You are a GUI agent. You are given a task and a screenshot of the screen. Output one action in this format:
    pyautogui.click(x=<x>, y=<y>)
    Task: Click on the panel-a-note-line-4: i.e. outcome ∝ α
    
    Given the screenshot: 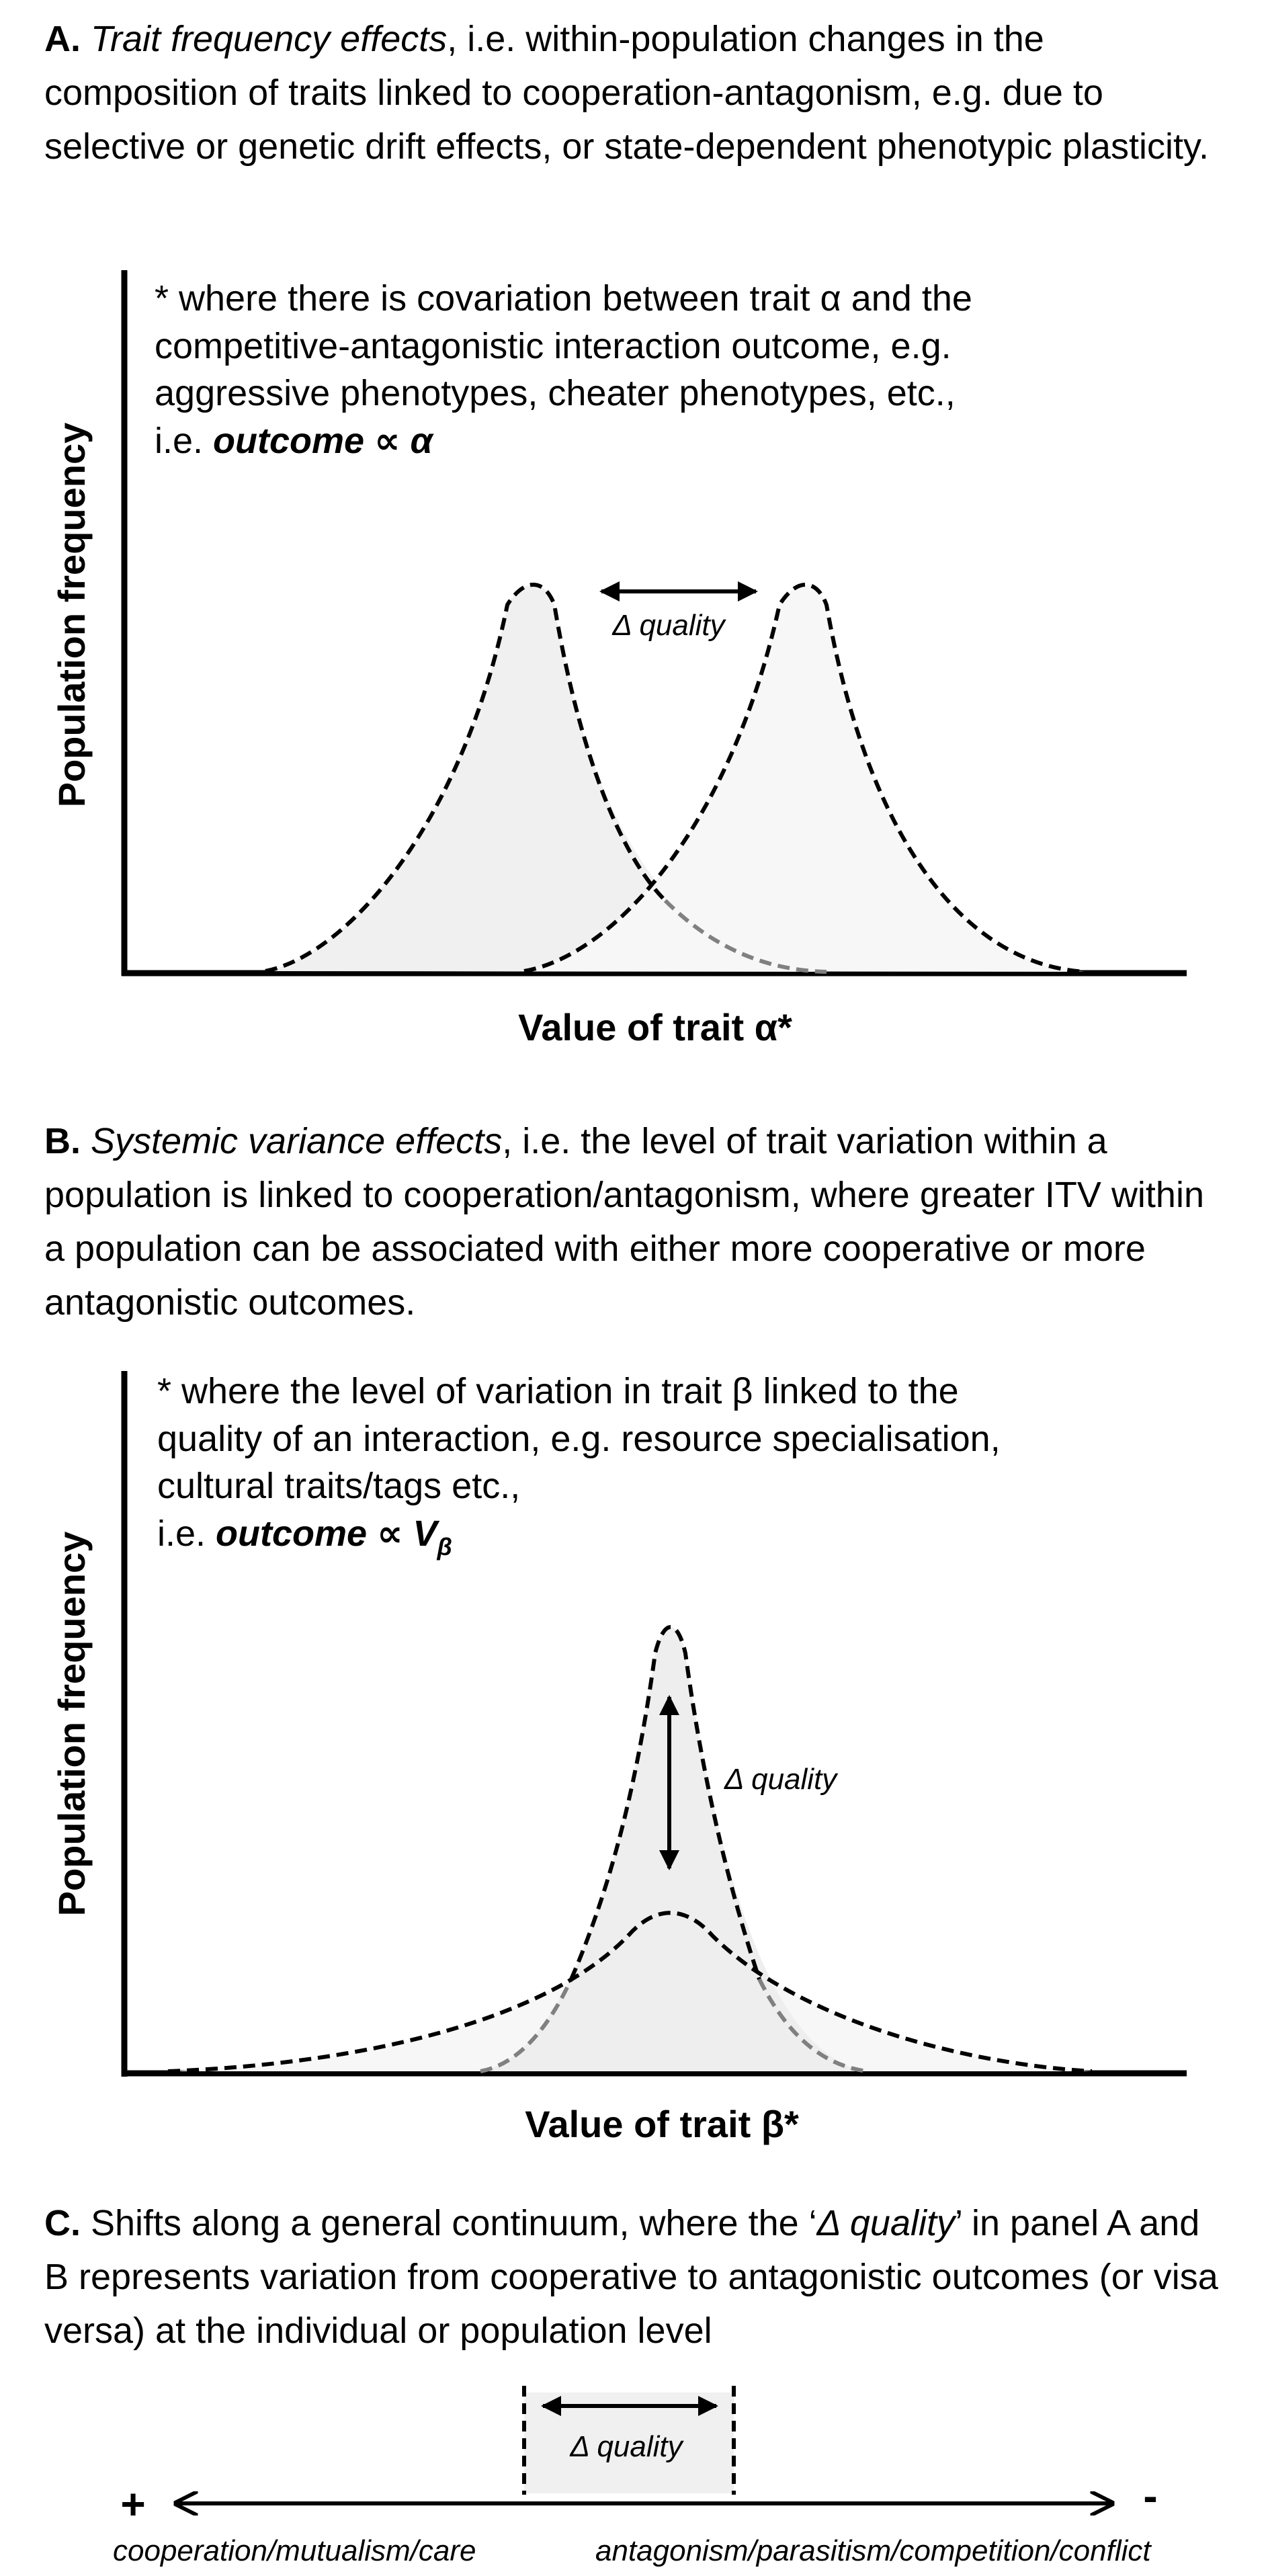 What is the action you would take?
    pyautogui.click(x=295, y=441)
    